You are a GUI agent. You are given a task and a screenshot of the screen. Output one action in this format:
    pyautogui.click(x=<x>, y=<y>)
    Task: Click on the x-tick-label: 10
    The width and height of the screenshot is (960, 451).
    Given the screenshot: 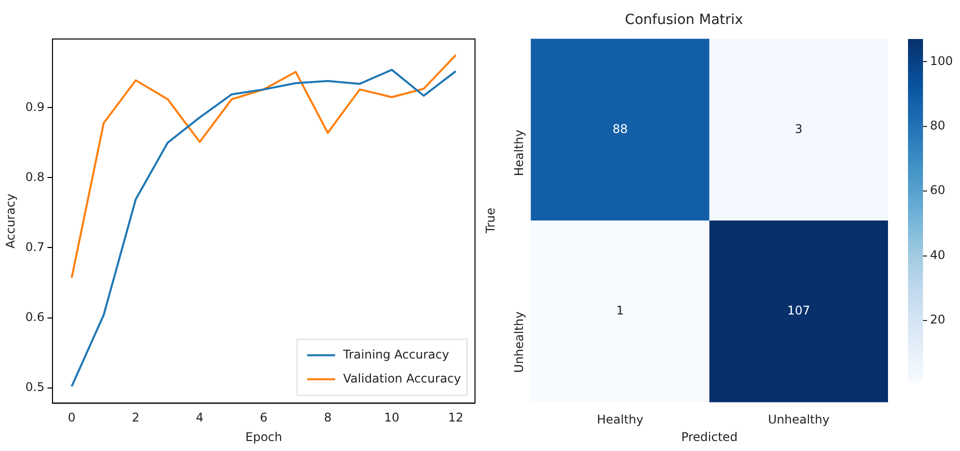 What is the action you would take?
    pyautogui.click(x=392, y=417)
    